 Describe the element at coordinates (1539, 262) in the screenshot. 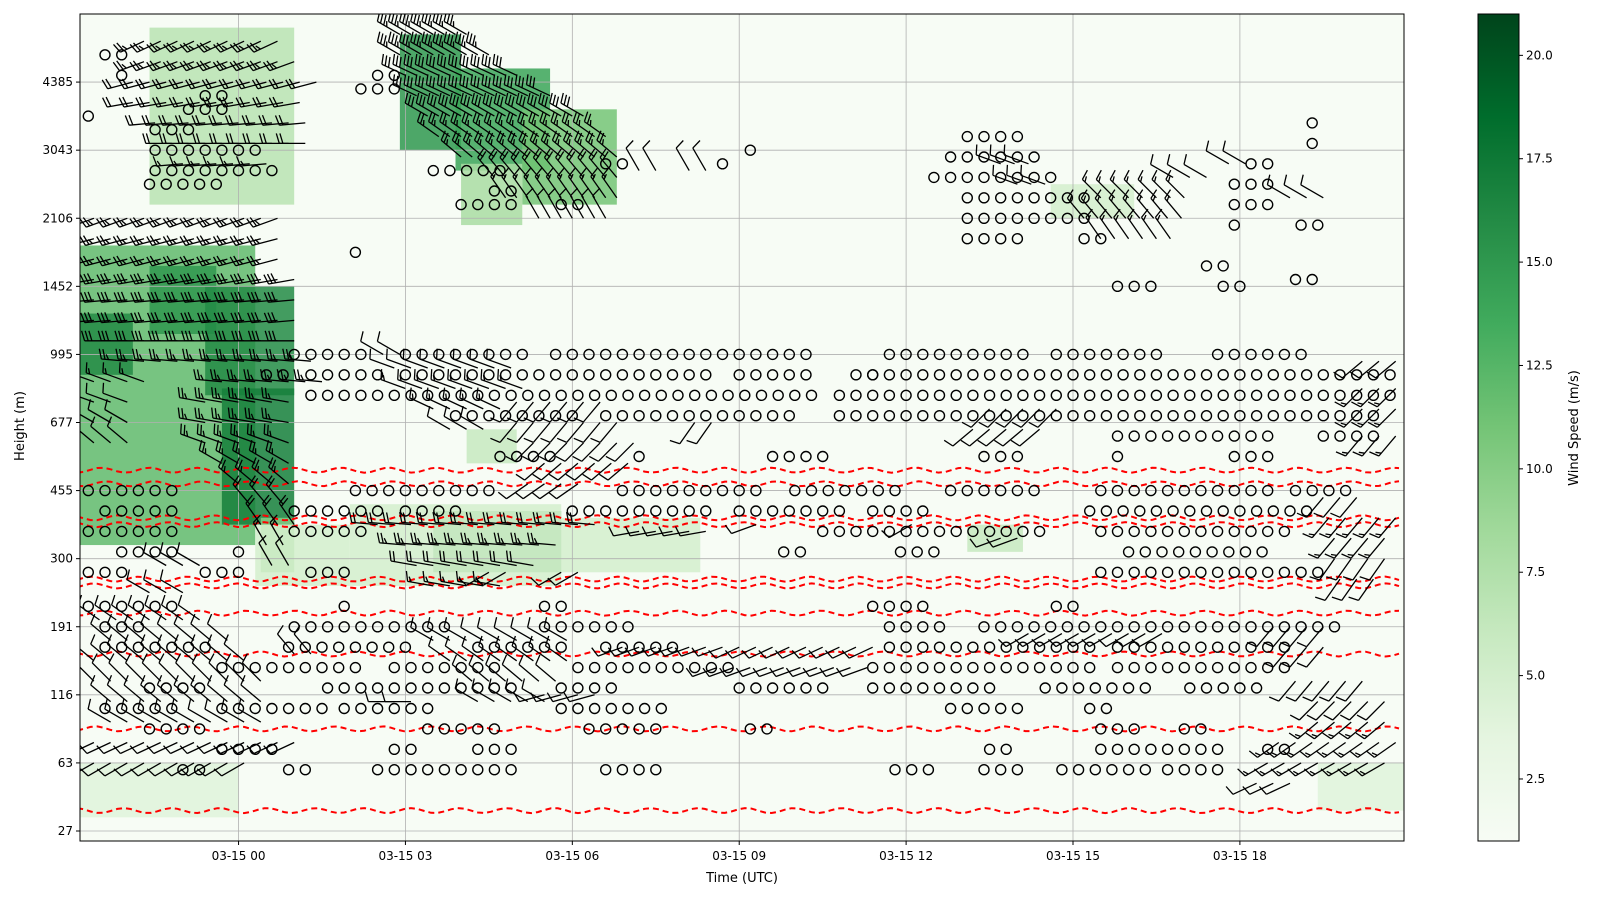

I see `colorbar-tick-label: 15.0` at that location.